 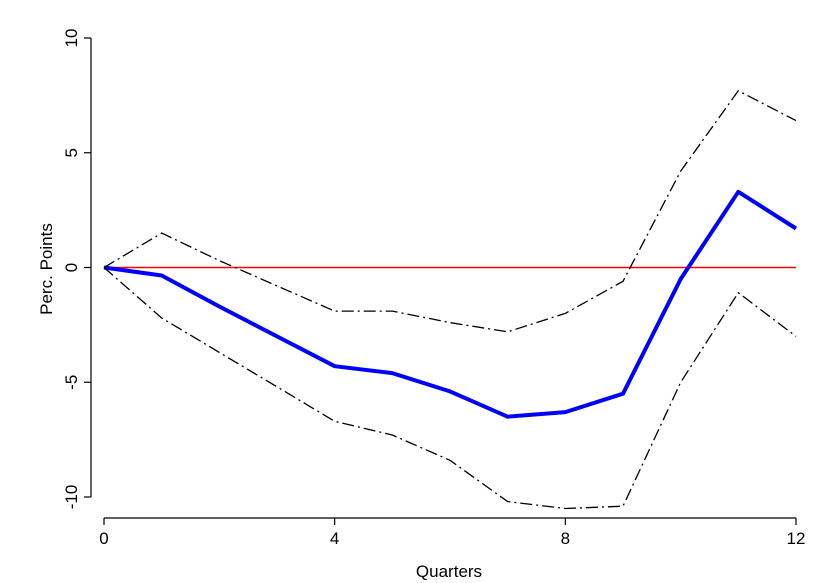 I want to click on x-tick-label: 12, so click(x=796, y=538).